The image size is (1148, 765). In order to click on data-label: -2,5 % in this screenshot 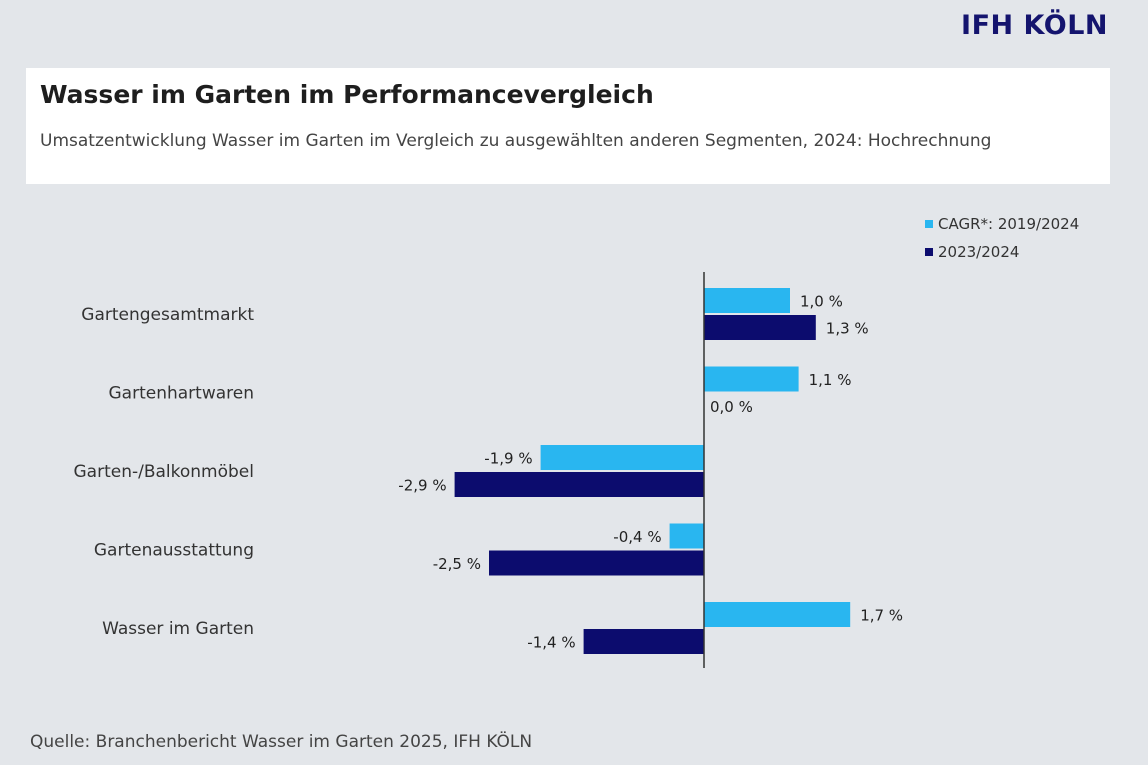, I will do `click(457, 564)`.